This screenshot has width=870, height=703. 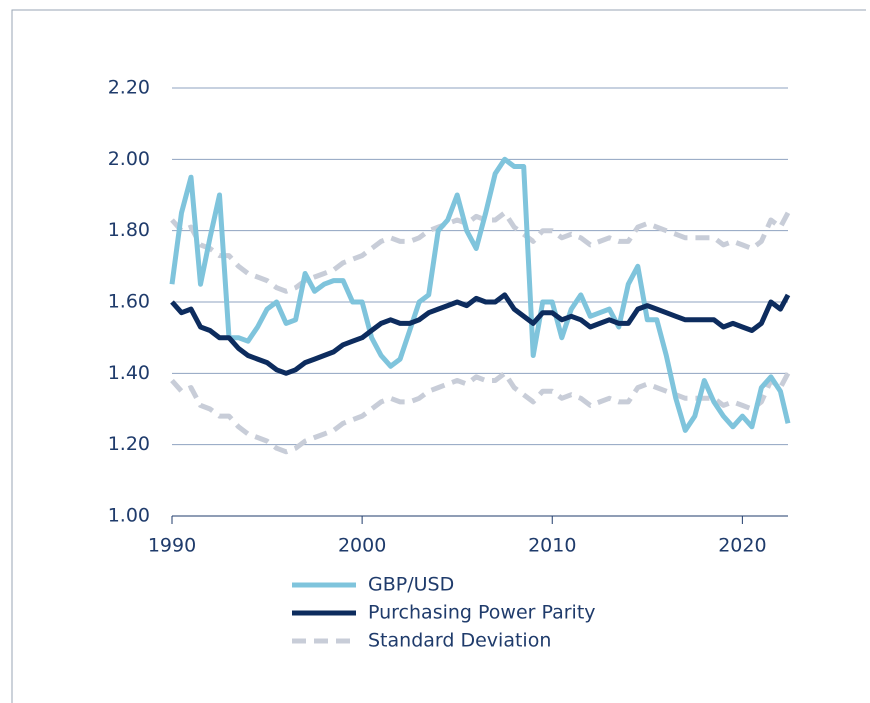 What do you see at coordinates (411, 585) in the screenshot?
I see `legend-label: GBP/USD` at bounding box center [411, 585].